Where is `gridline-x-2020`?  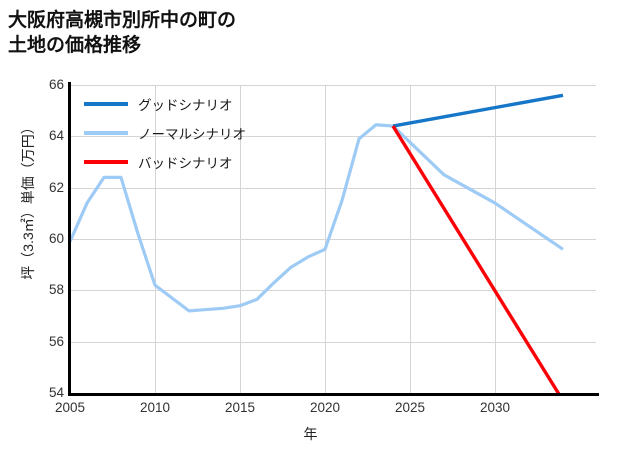
gridline-x-2020 is located at coordinates (325, 239).